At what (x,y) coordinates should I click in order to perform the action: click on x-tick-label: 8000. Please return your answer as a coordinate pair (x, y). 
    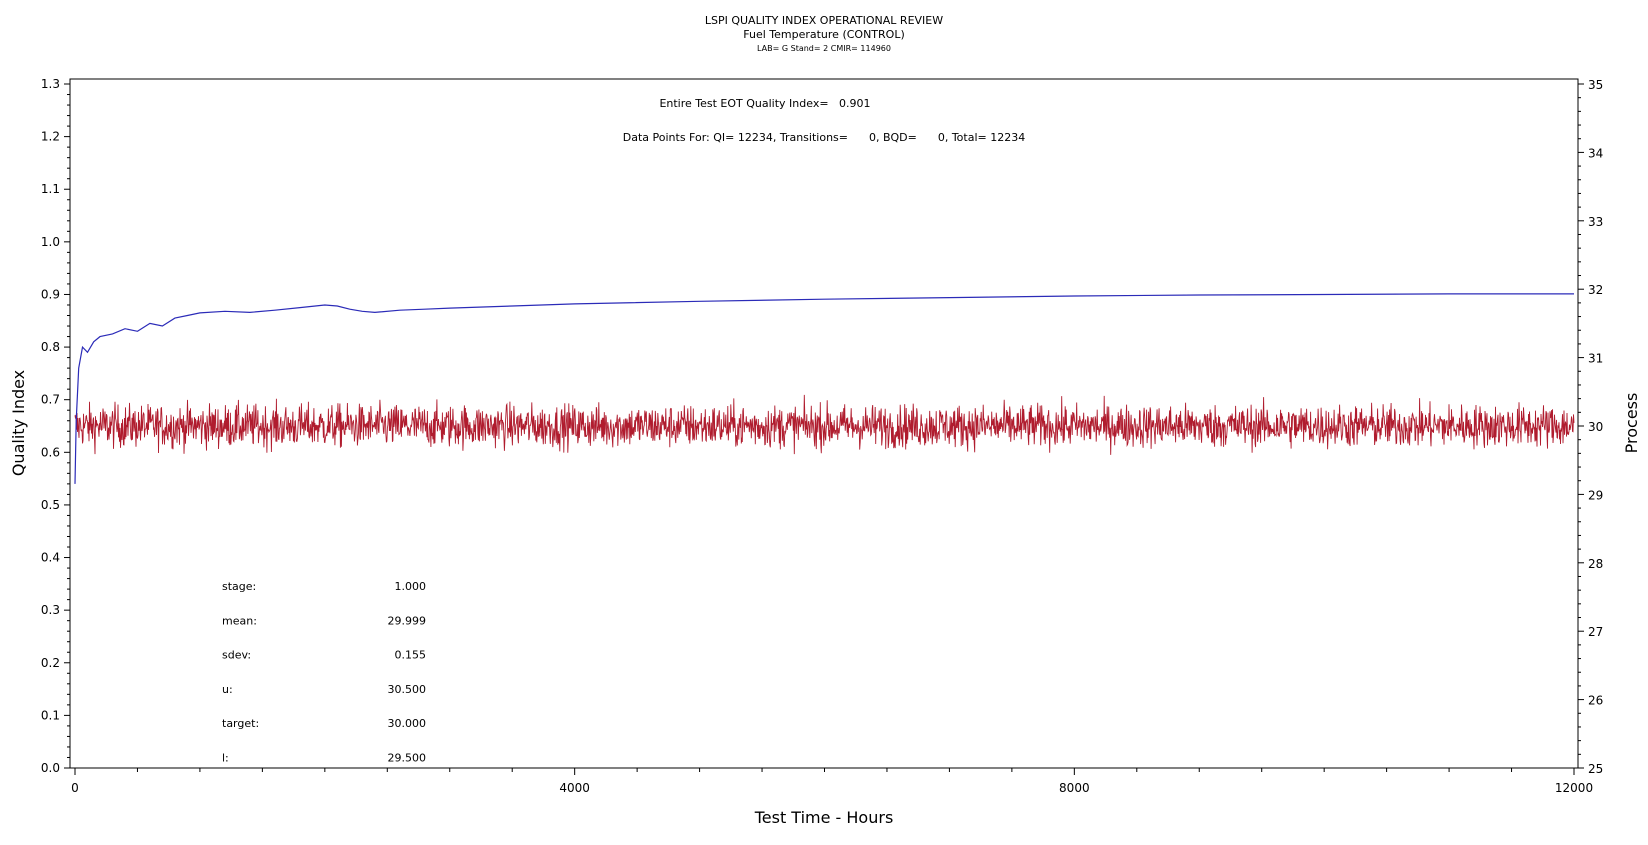
    Looking at the image, I should click on (1074, 788).